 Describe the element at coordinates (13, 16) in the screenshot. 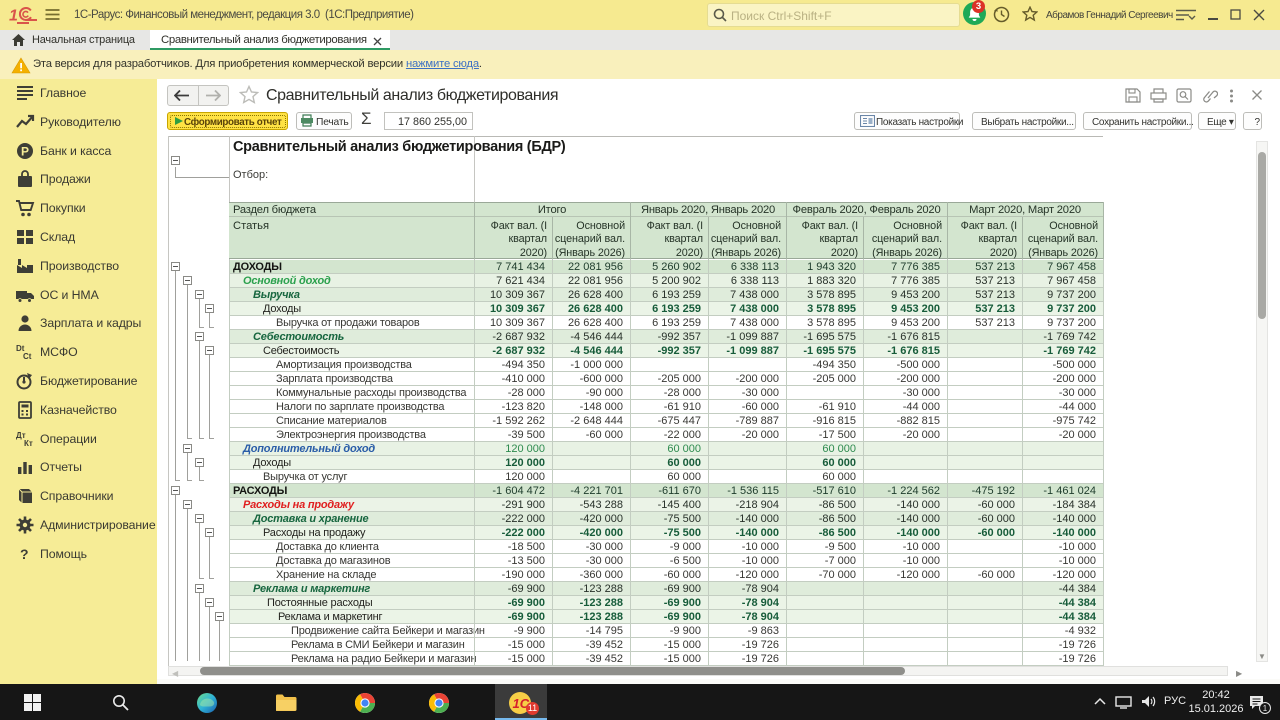

I see `svg-text: 1` at that location.